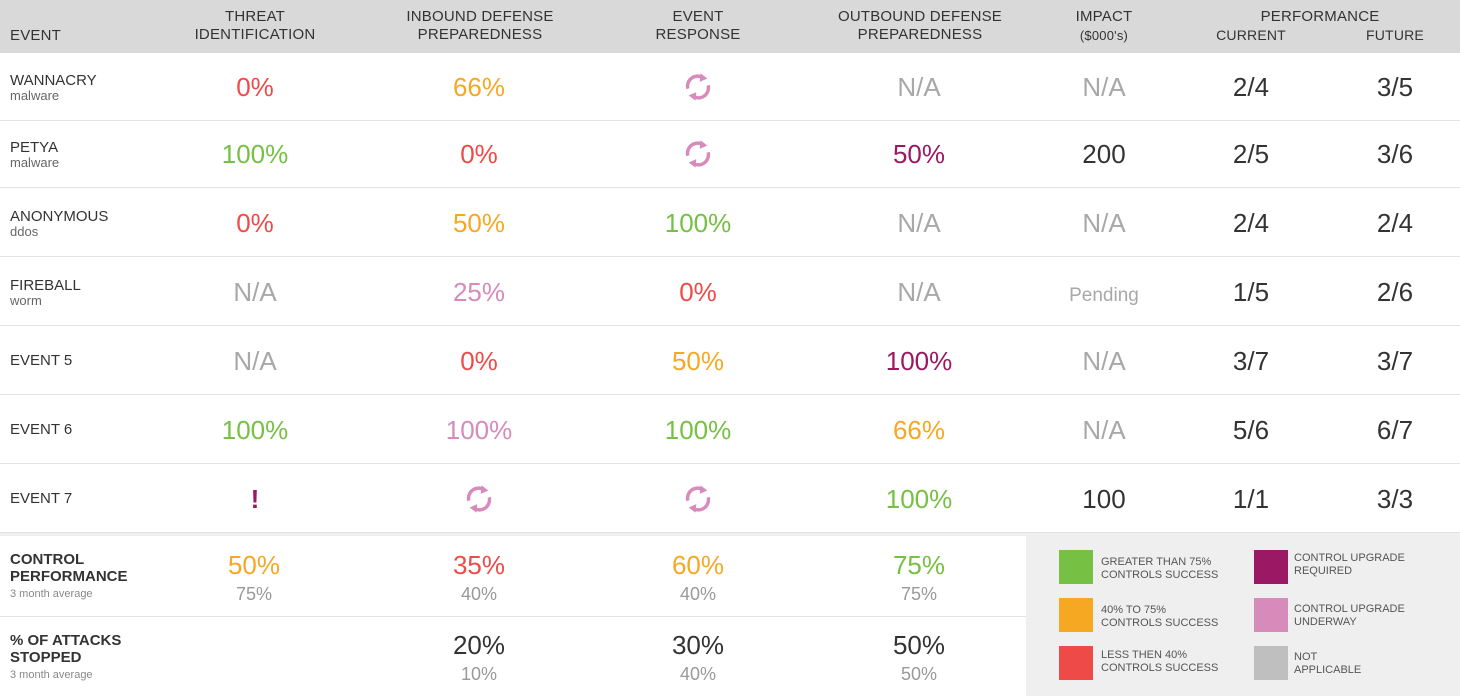 This screenshot has height=696, width=1460. What do you see at coordinates (479, 565) in the screenshot?
I see `control-inbound-value: 35%` at bounding box center [479, 565].